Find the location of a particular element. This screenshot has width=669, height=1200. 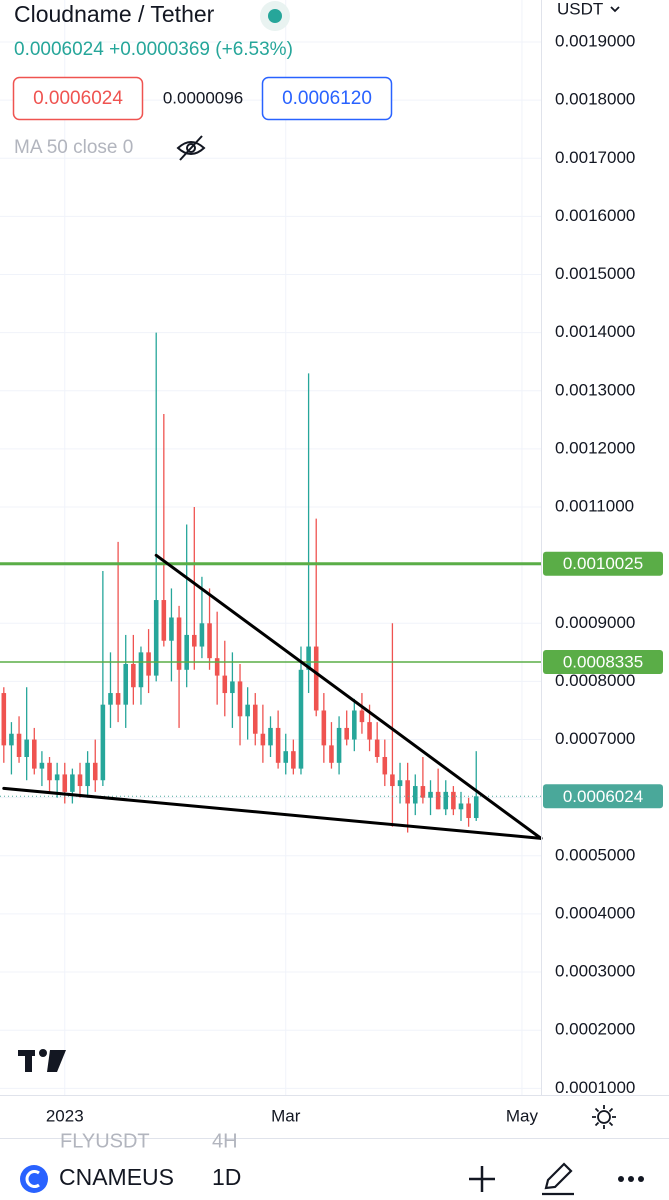

pen-icon is located at coordinates (558, 1176).